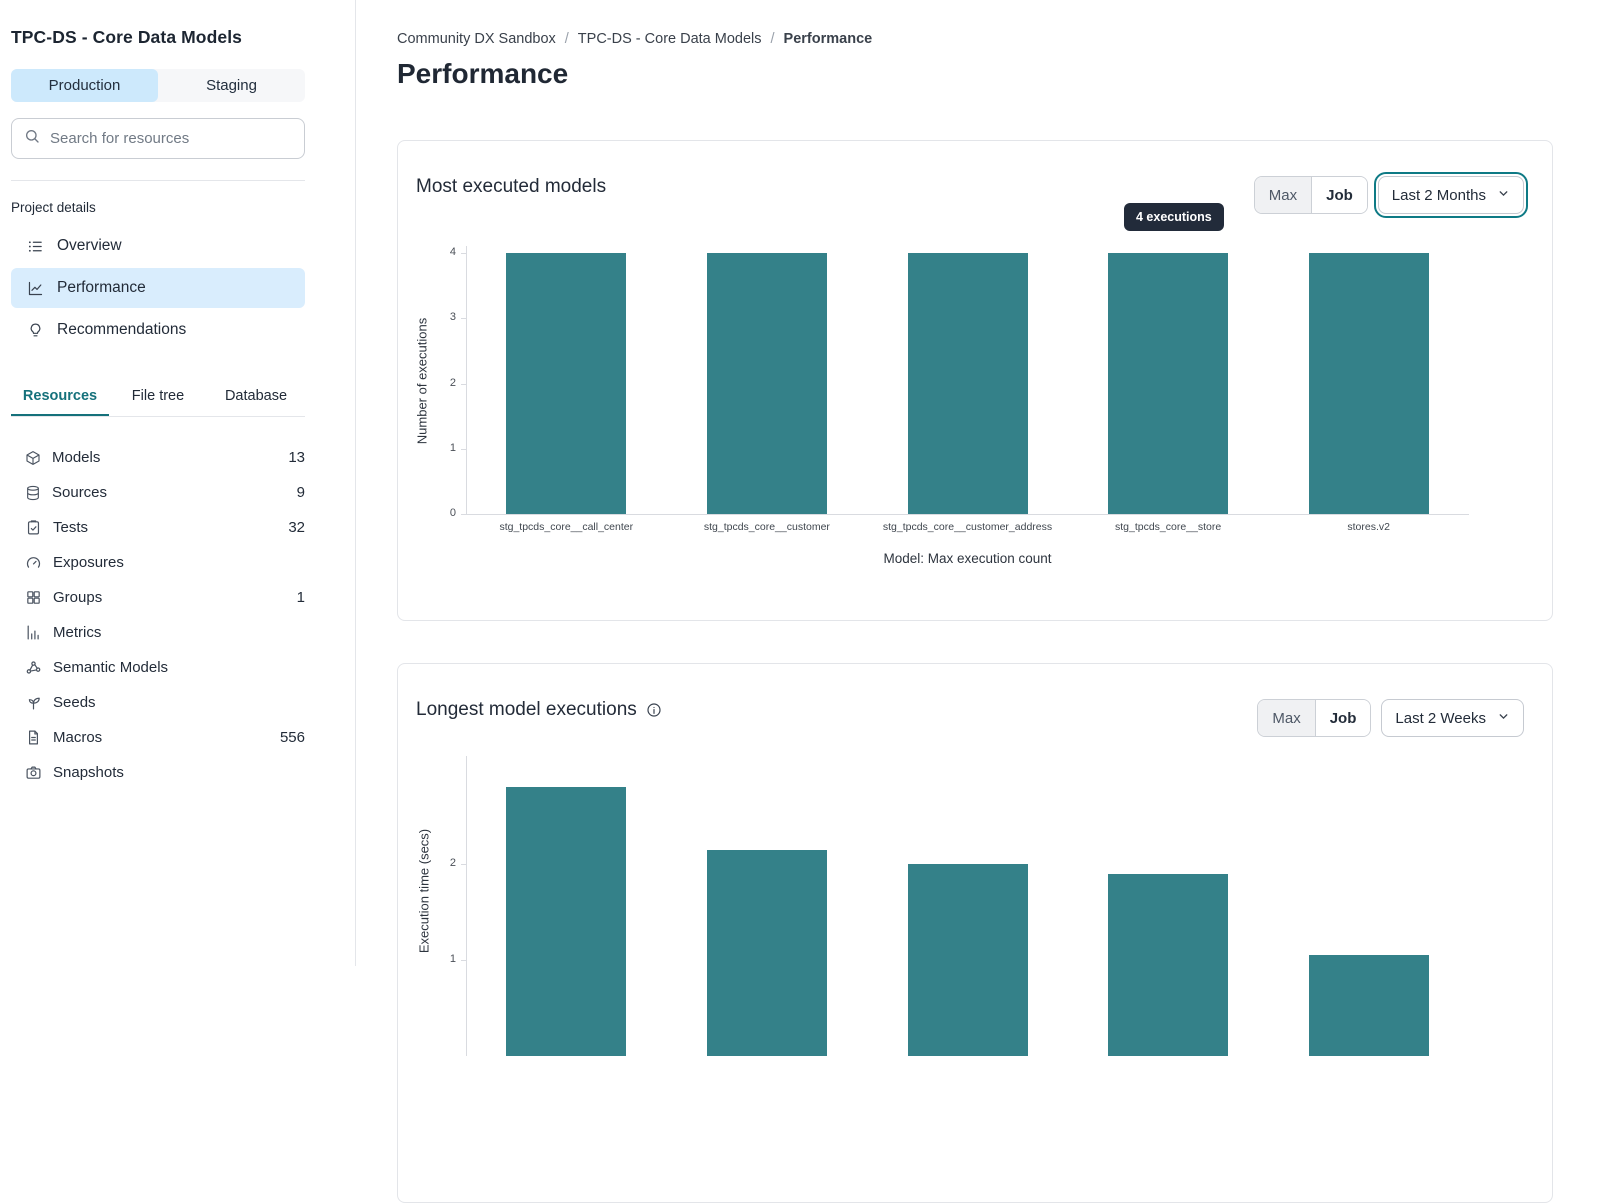 This screenshot has width=1621, height=1203. Describe the element at coordinates (566, 527) in the screenshot. I see `x-tick-label: stg_tpcds_core__call_center` at that location.